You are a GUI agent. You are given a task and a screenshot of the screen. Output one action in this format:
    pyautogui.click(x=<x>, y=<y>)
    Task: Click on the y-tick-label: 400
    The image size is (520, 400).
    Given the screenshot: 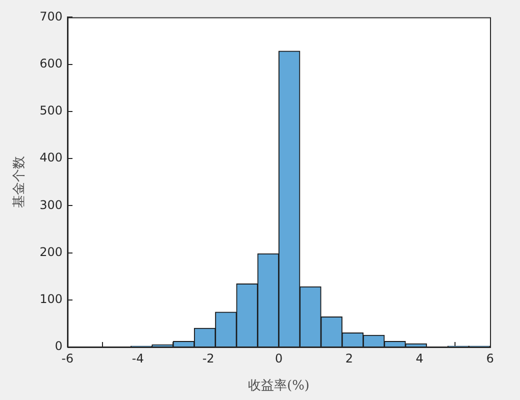 What is the action you would take?
    pyautogui.click(x=51, y=157)
    